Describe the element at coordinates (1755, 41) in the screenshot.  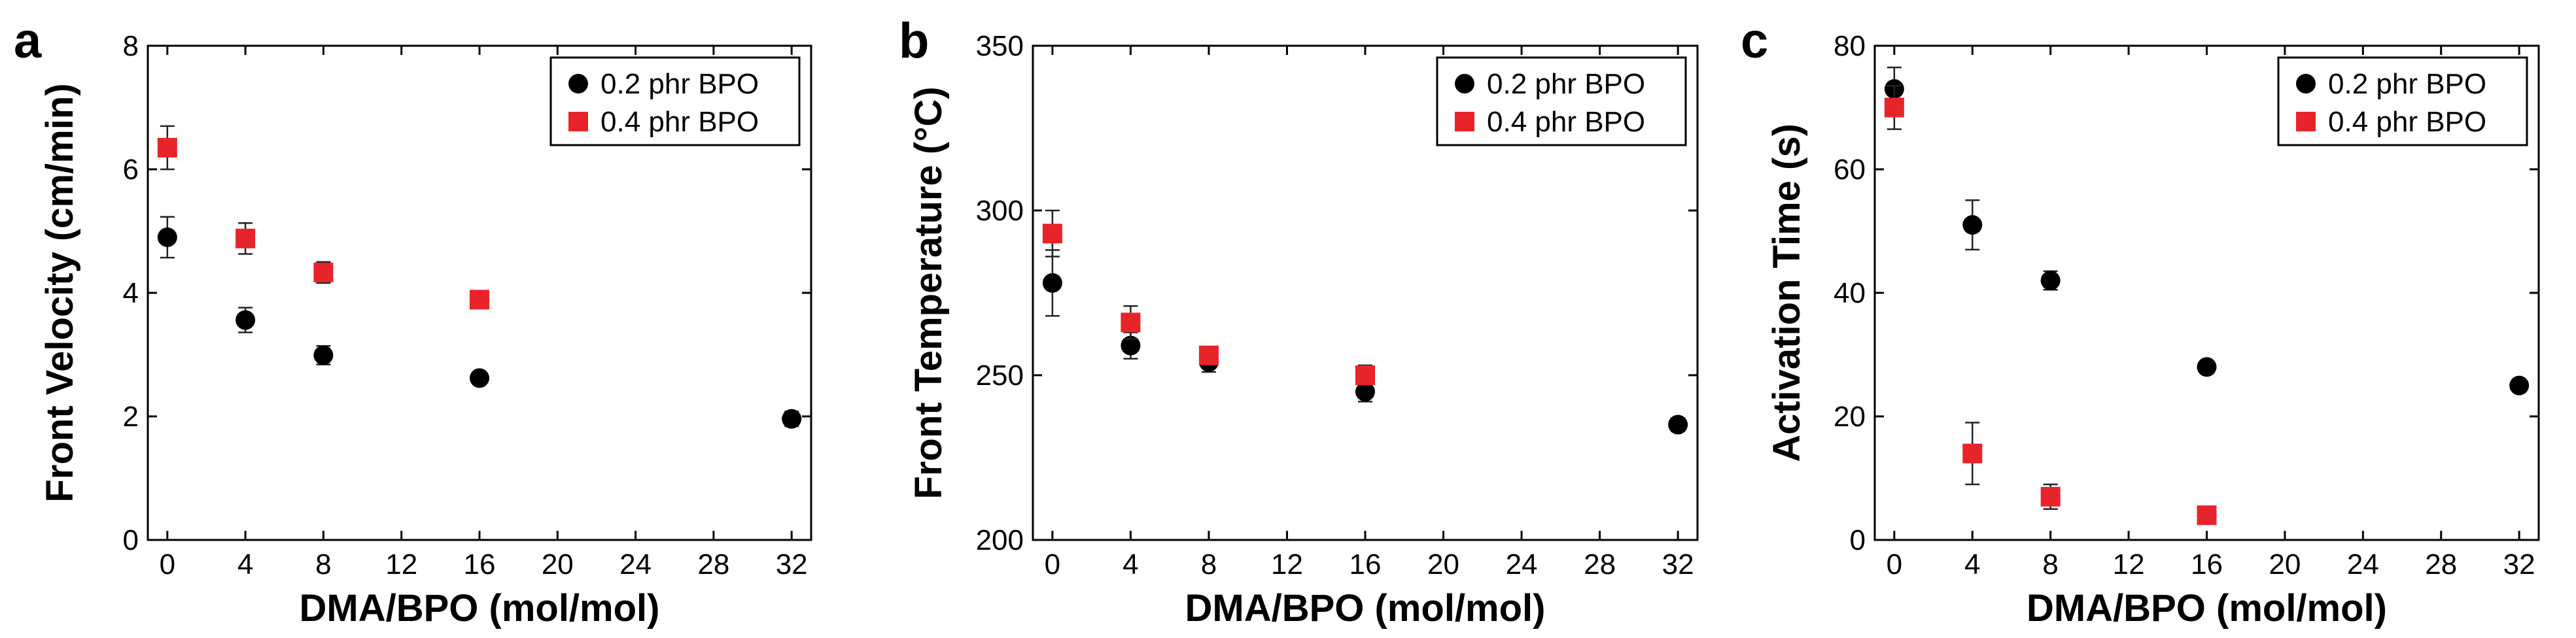
I see `panel-label: c` at that location.